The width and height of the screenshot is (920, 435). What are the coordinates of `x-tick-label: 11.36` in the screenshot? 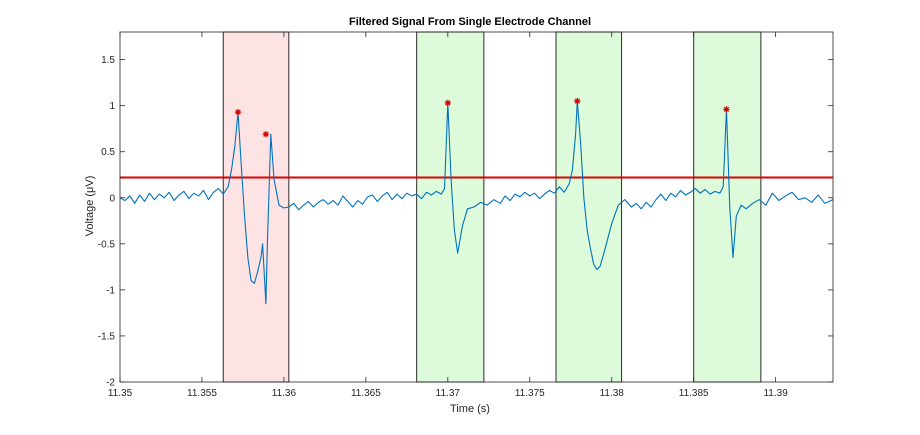 It's located at (284, 393).